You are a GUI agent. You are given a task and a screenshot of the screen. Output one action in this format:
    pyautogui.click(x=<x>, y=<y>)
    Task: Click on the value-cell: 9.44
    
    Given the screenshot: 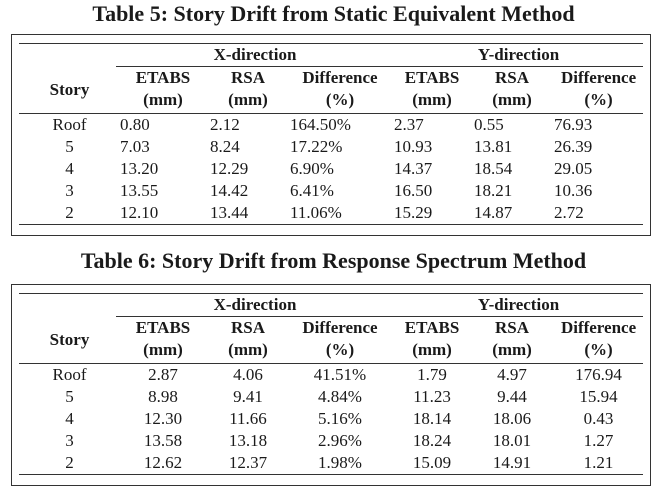 What is the action you would take?
    pyautogui.click(x=512, y=396)
    